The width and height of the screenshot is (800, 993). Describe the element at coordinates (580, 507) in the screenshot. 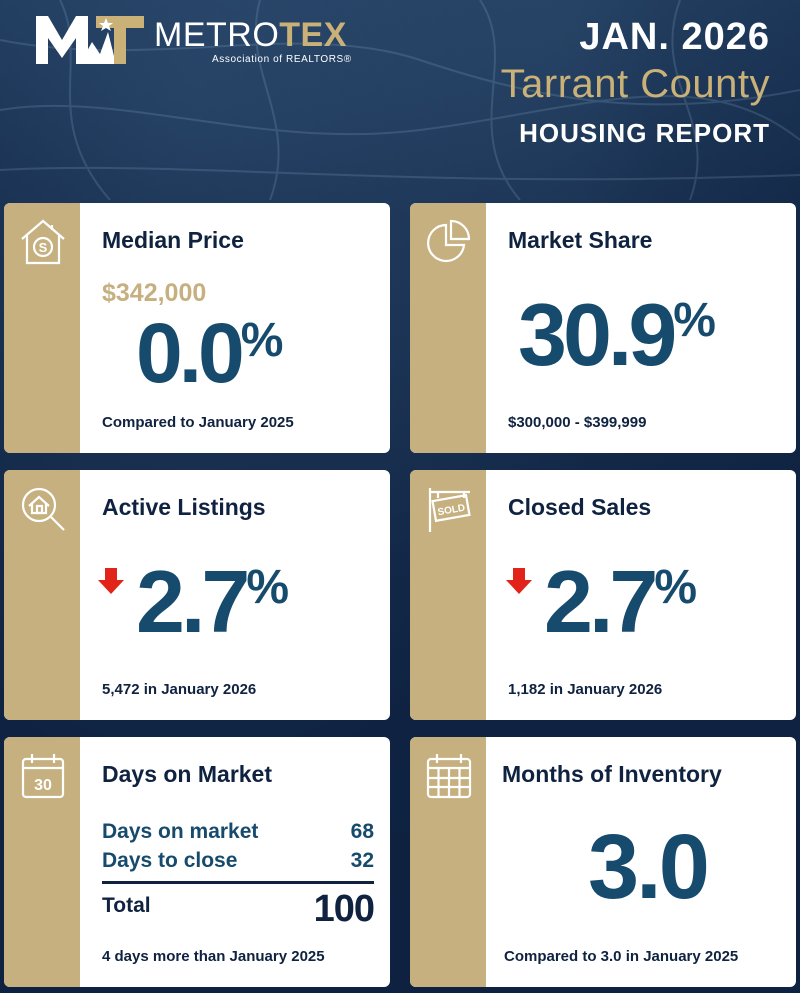

I see `card-title: Closed Sales` at that location.